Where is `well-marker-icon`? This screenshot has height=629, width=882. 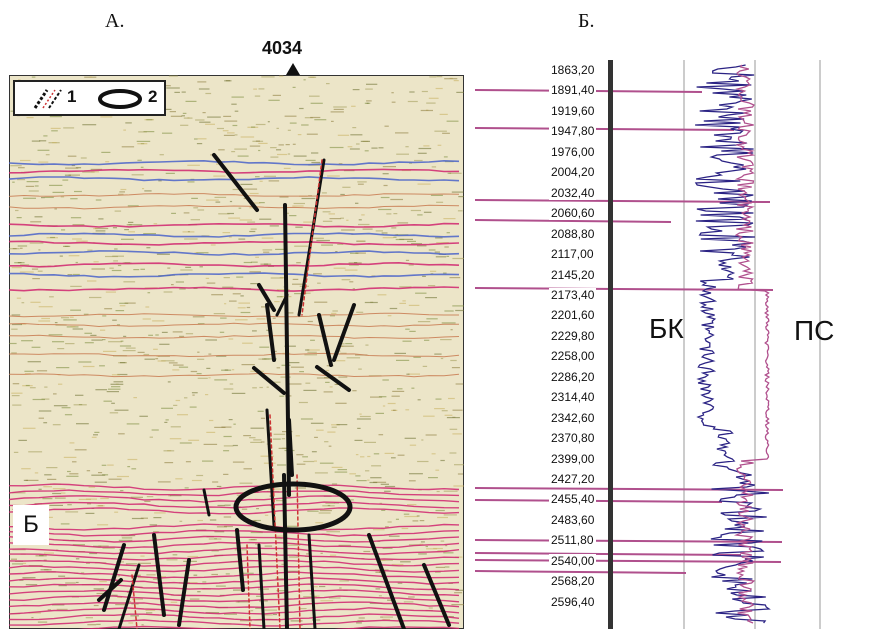
well-marker-icon is located at coordinates (293, 69).